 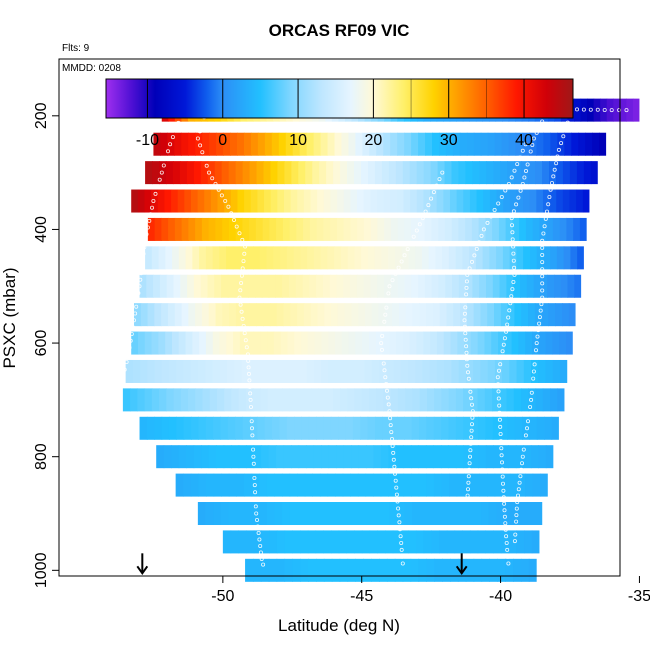 What do you see at coordinates (298, 140) in the screenshot?
I see `colorbar-tick-label: 10` at bounding box center [298, 140].